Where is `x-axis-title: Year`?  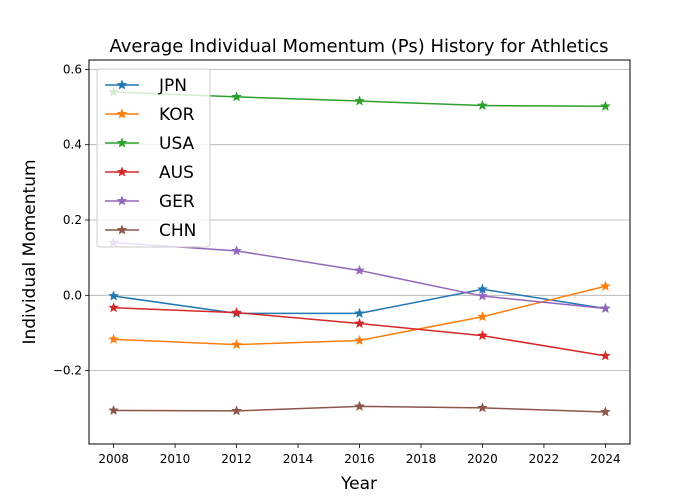 x-axis-title: Year is located at coordinates (358, 484).